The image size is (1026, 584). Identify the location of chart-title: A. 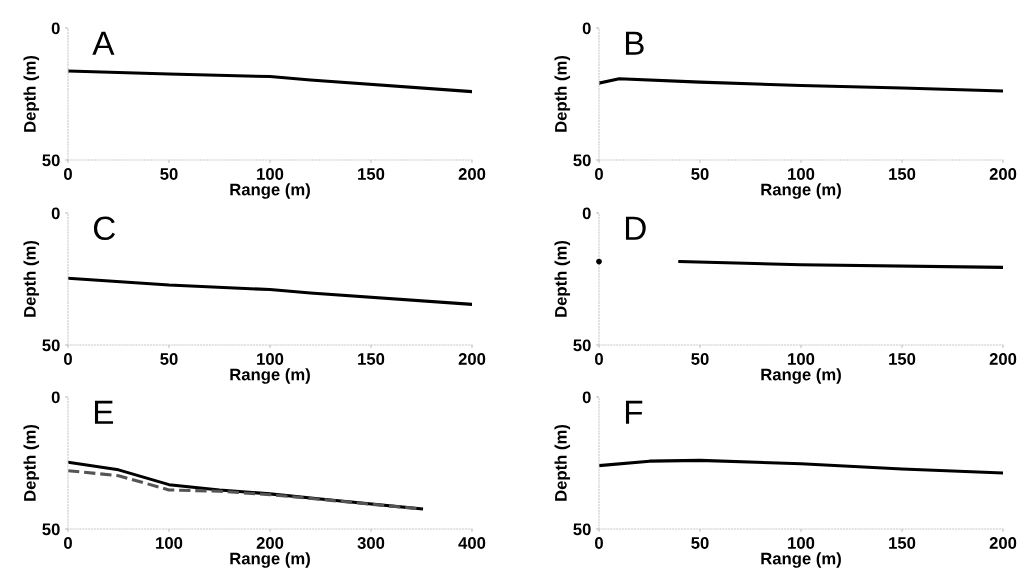
(103, 43).